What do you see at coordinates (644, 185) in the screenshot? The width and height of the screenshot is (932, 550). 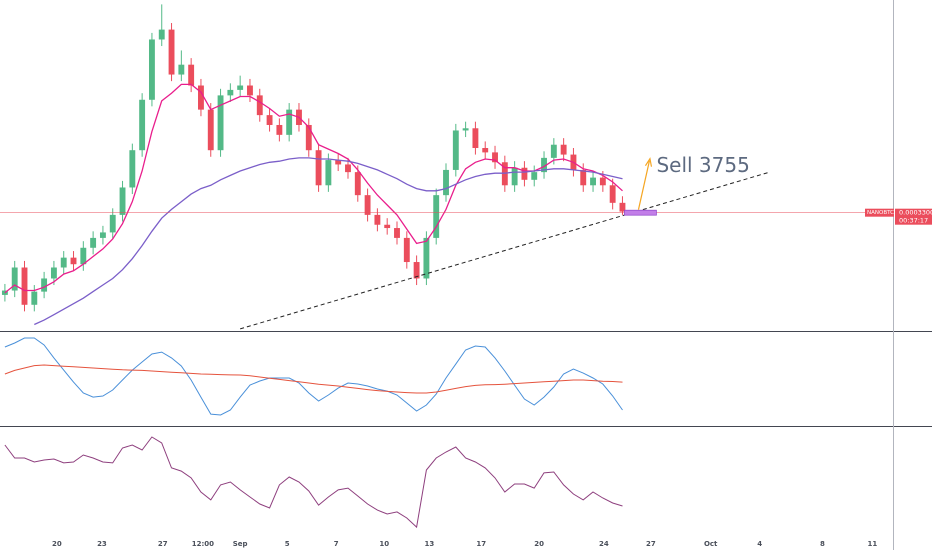 I see `projection-arrow` at bounding box center [644, 185].